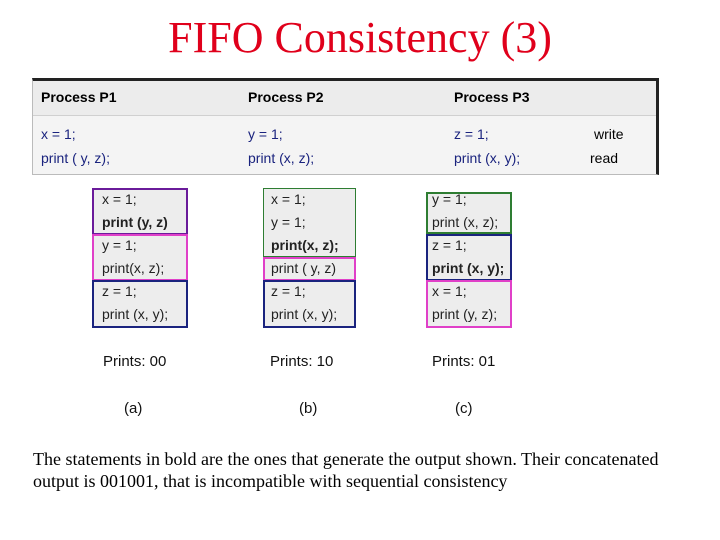 This screenshot has width=720, height=540. Describe the element at coordinates (360, 37) in the screenshot. I see `slide-title: FIFO Consistency (3)` at that location.